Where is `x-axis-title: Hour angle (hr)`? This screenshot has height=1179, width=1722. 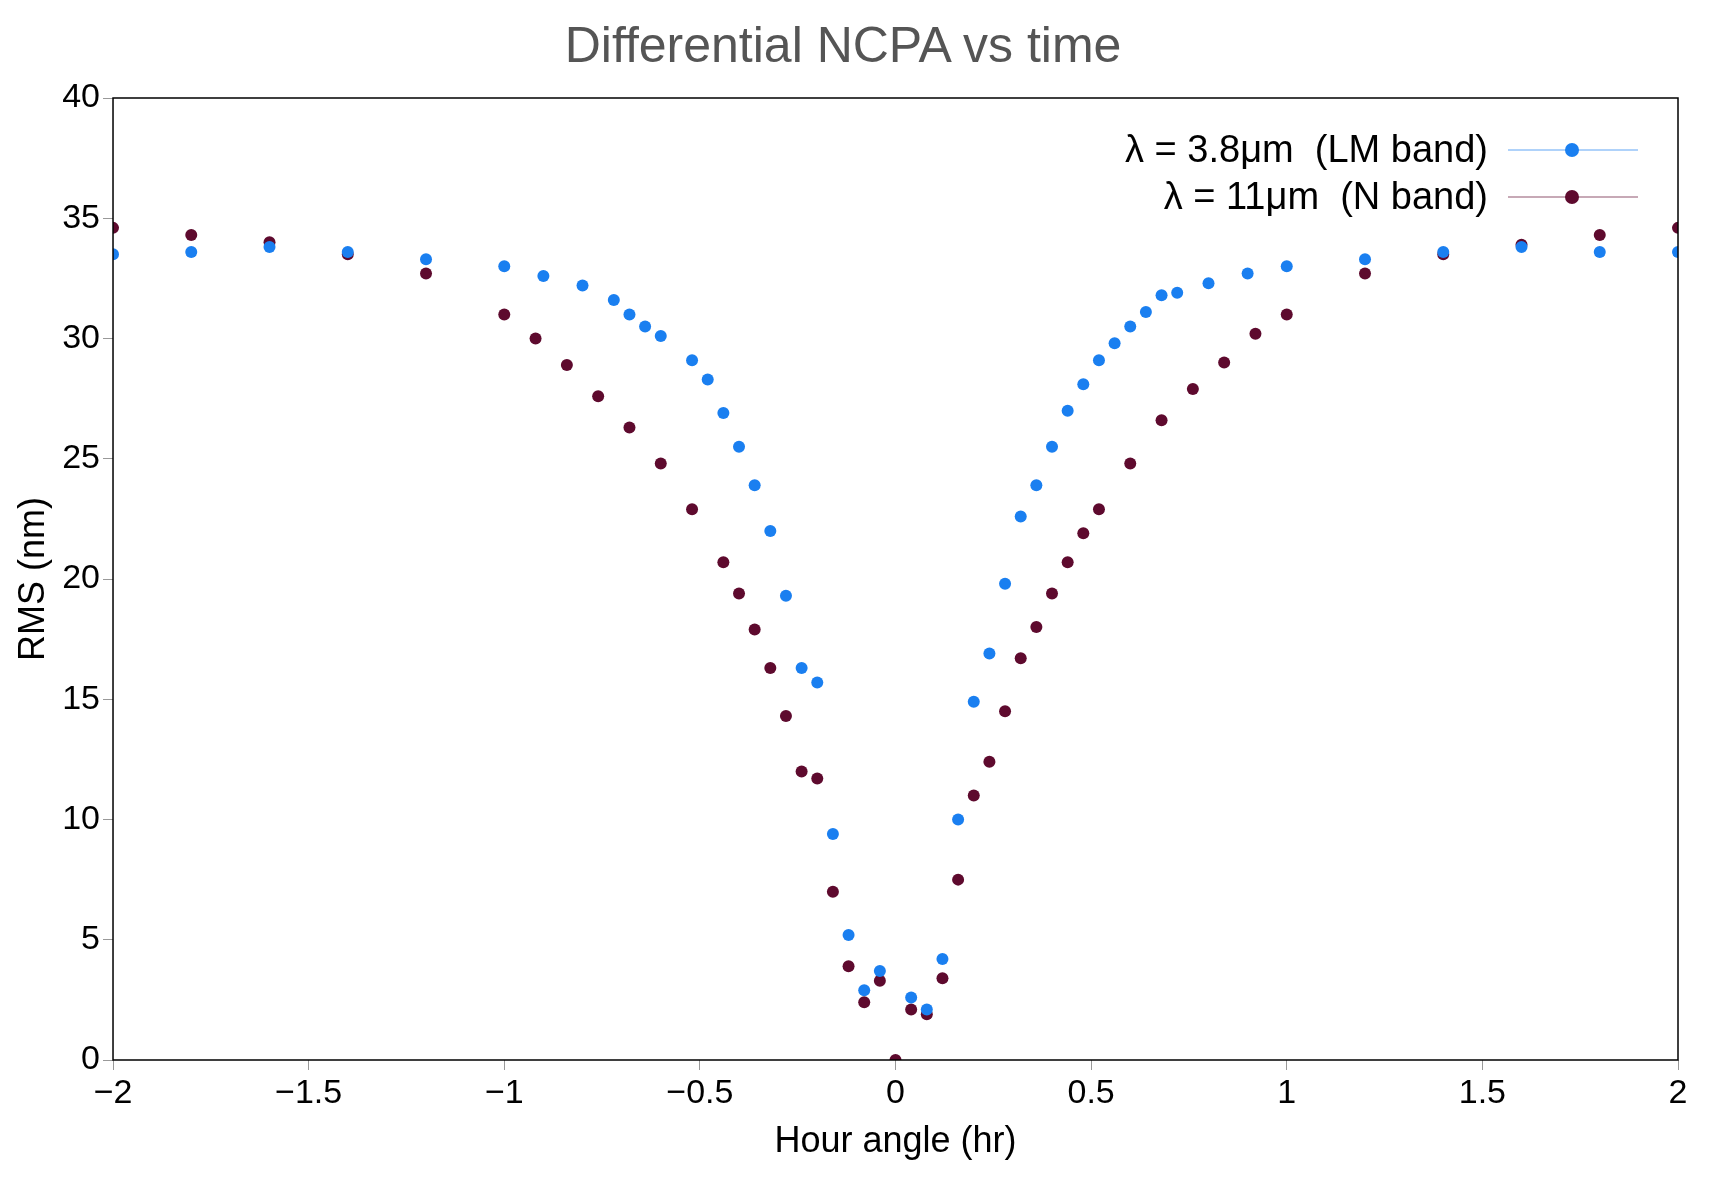
x-axis-title: Hour angle (hr) is located at coordinates (895, 1140).